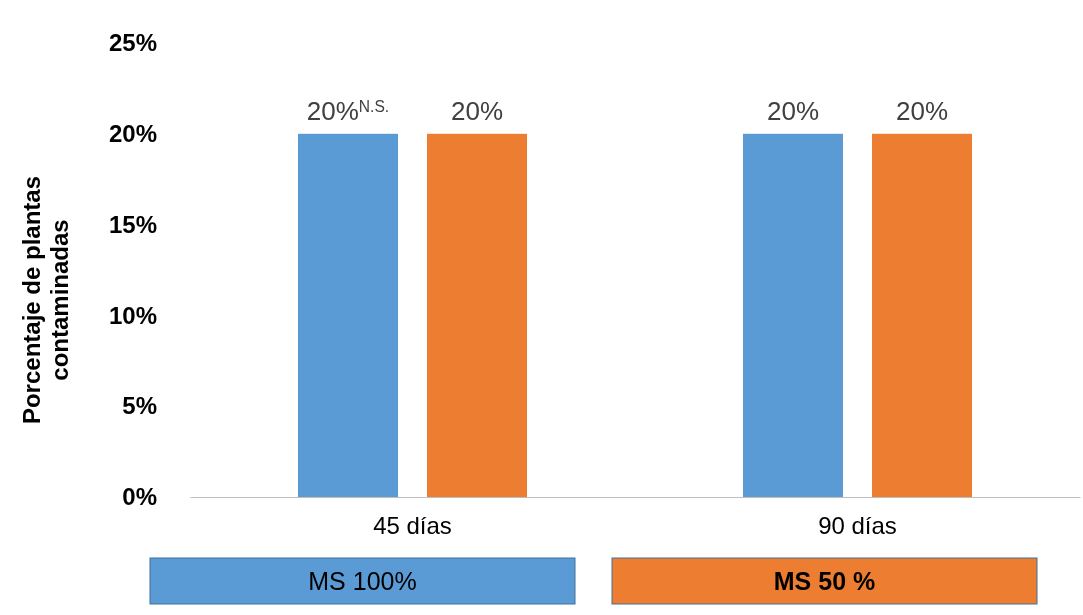 This screenshot has height=615, width=1083. Describe the element at coordinates (857, 526) in the screenshot. I see `x-tick-label: 90 días` at that location.